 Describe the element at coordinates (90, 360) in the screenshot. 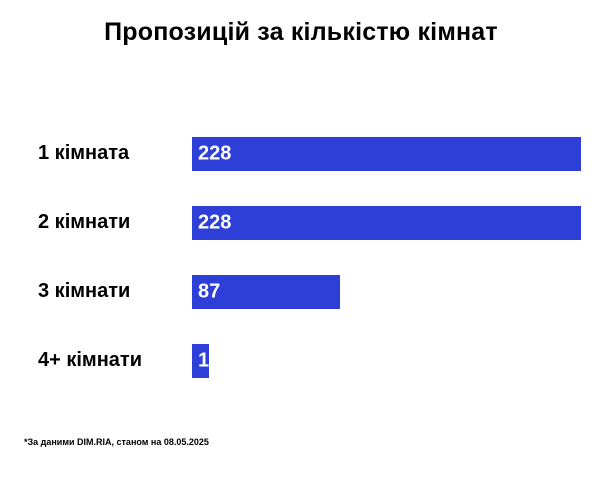

I see `category-label: 4+ кімнати` at that location.